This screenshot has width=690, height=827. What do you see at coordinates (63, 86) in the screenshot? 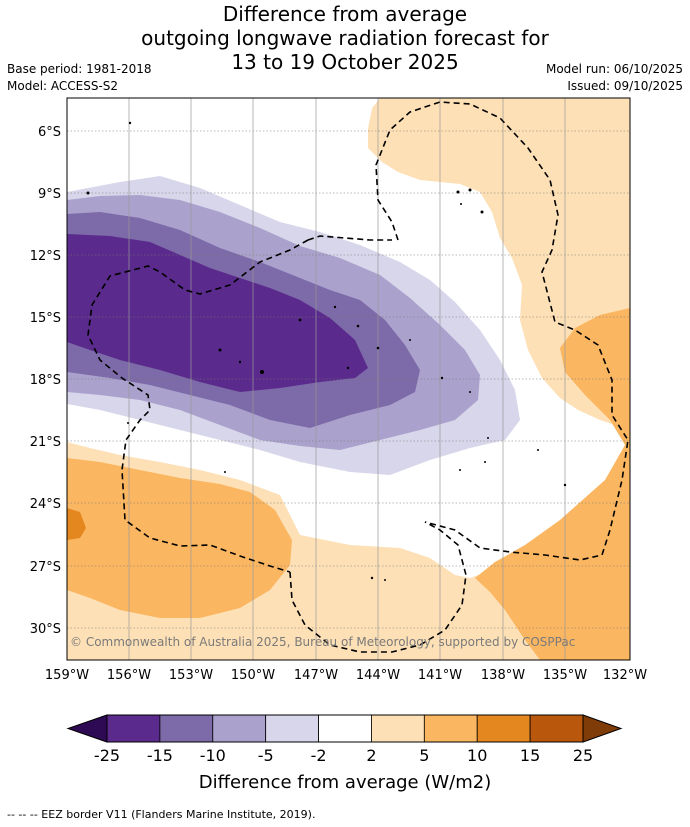
I see `model-name: Model: ACCESS-S2` at bounding box center [63, 86].